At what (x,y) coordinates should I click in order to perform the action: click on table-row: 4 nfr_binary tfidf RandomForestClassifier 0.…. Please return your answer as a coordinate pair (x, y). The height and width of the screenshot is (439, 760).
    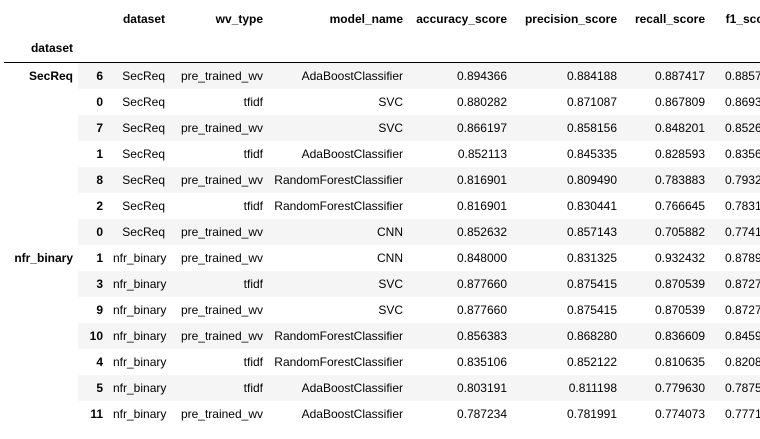
    Looking at the image, I should click on (382, 361).